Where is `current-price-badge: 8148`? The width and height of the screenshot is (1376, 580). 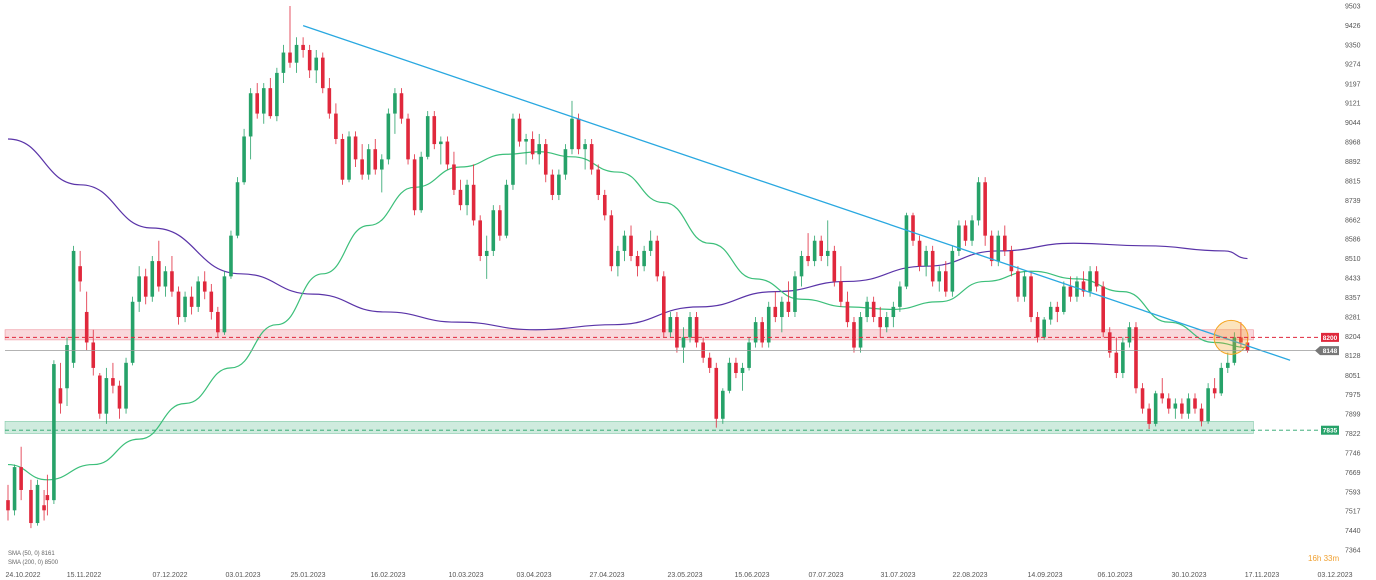 current-price-badge: 8148 is located at coordinates (1327, 351).